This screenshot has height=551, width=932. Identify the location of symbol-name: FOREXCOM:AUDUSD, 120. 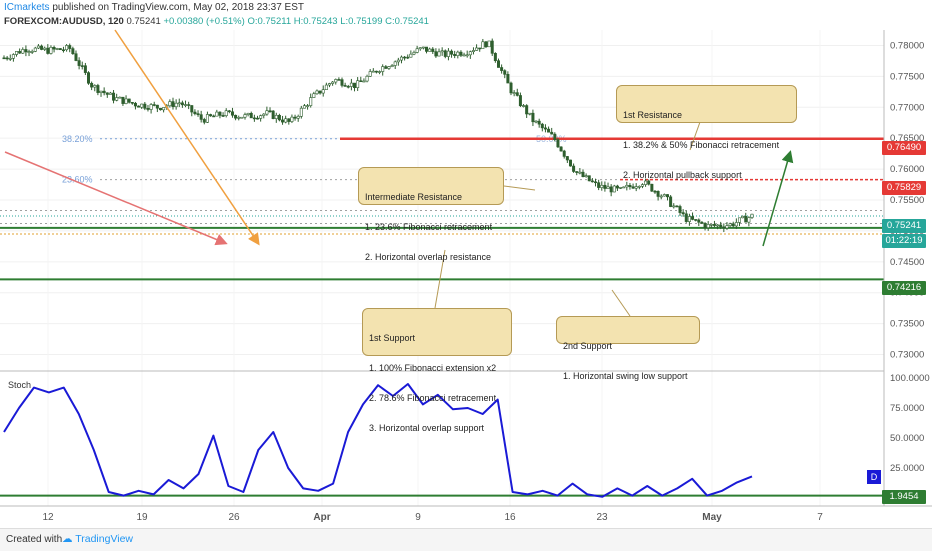
(64, 21).